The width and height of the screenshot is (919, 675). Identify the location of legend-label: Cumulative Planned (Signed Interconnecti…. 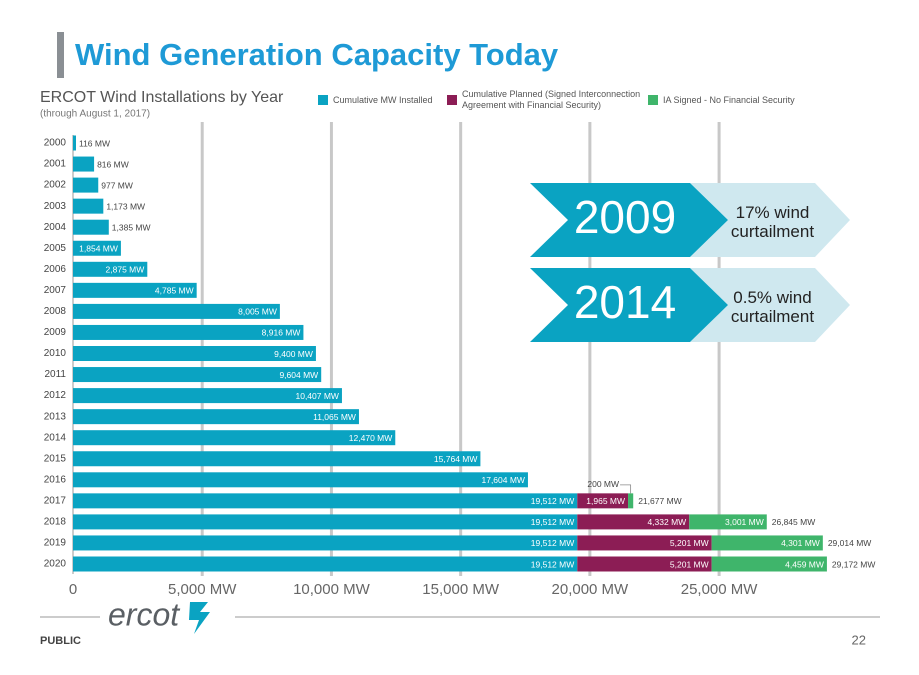
(551, 99).